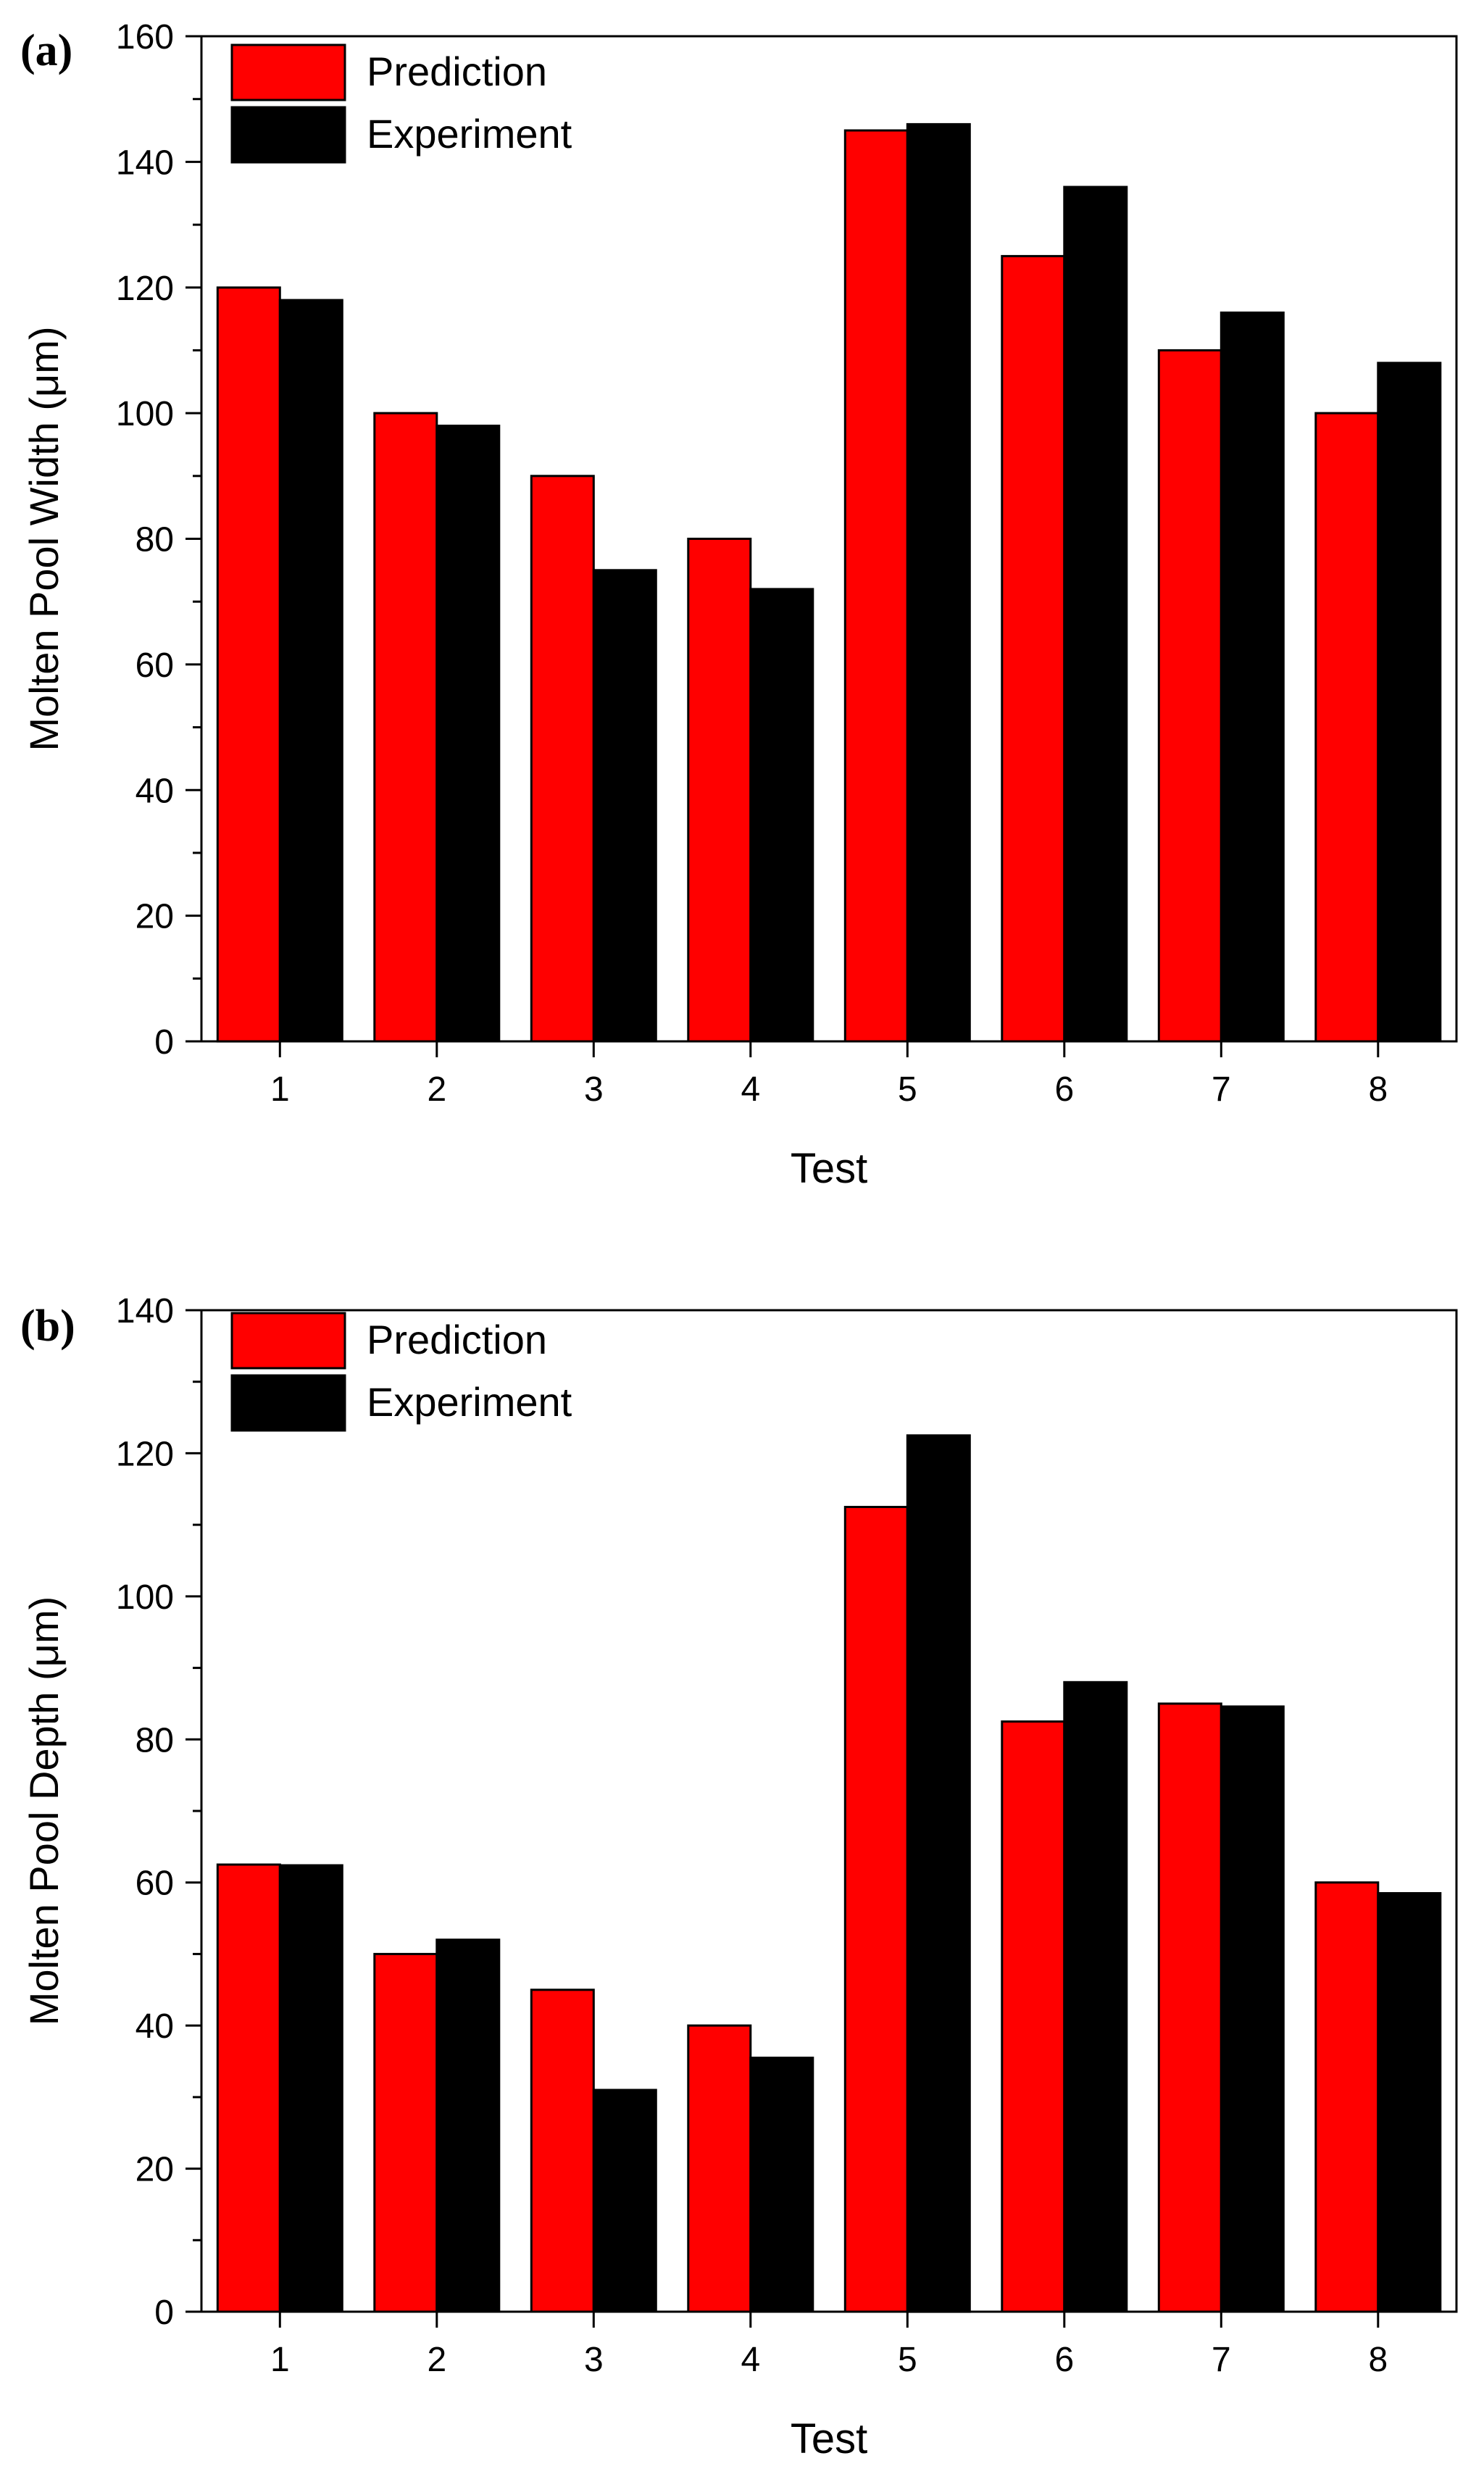 This screenshot has height=2482, width=1484. I want to click on y-axis-label: Molten Pool Depth (μm), so click(44, 1811).